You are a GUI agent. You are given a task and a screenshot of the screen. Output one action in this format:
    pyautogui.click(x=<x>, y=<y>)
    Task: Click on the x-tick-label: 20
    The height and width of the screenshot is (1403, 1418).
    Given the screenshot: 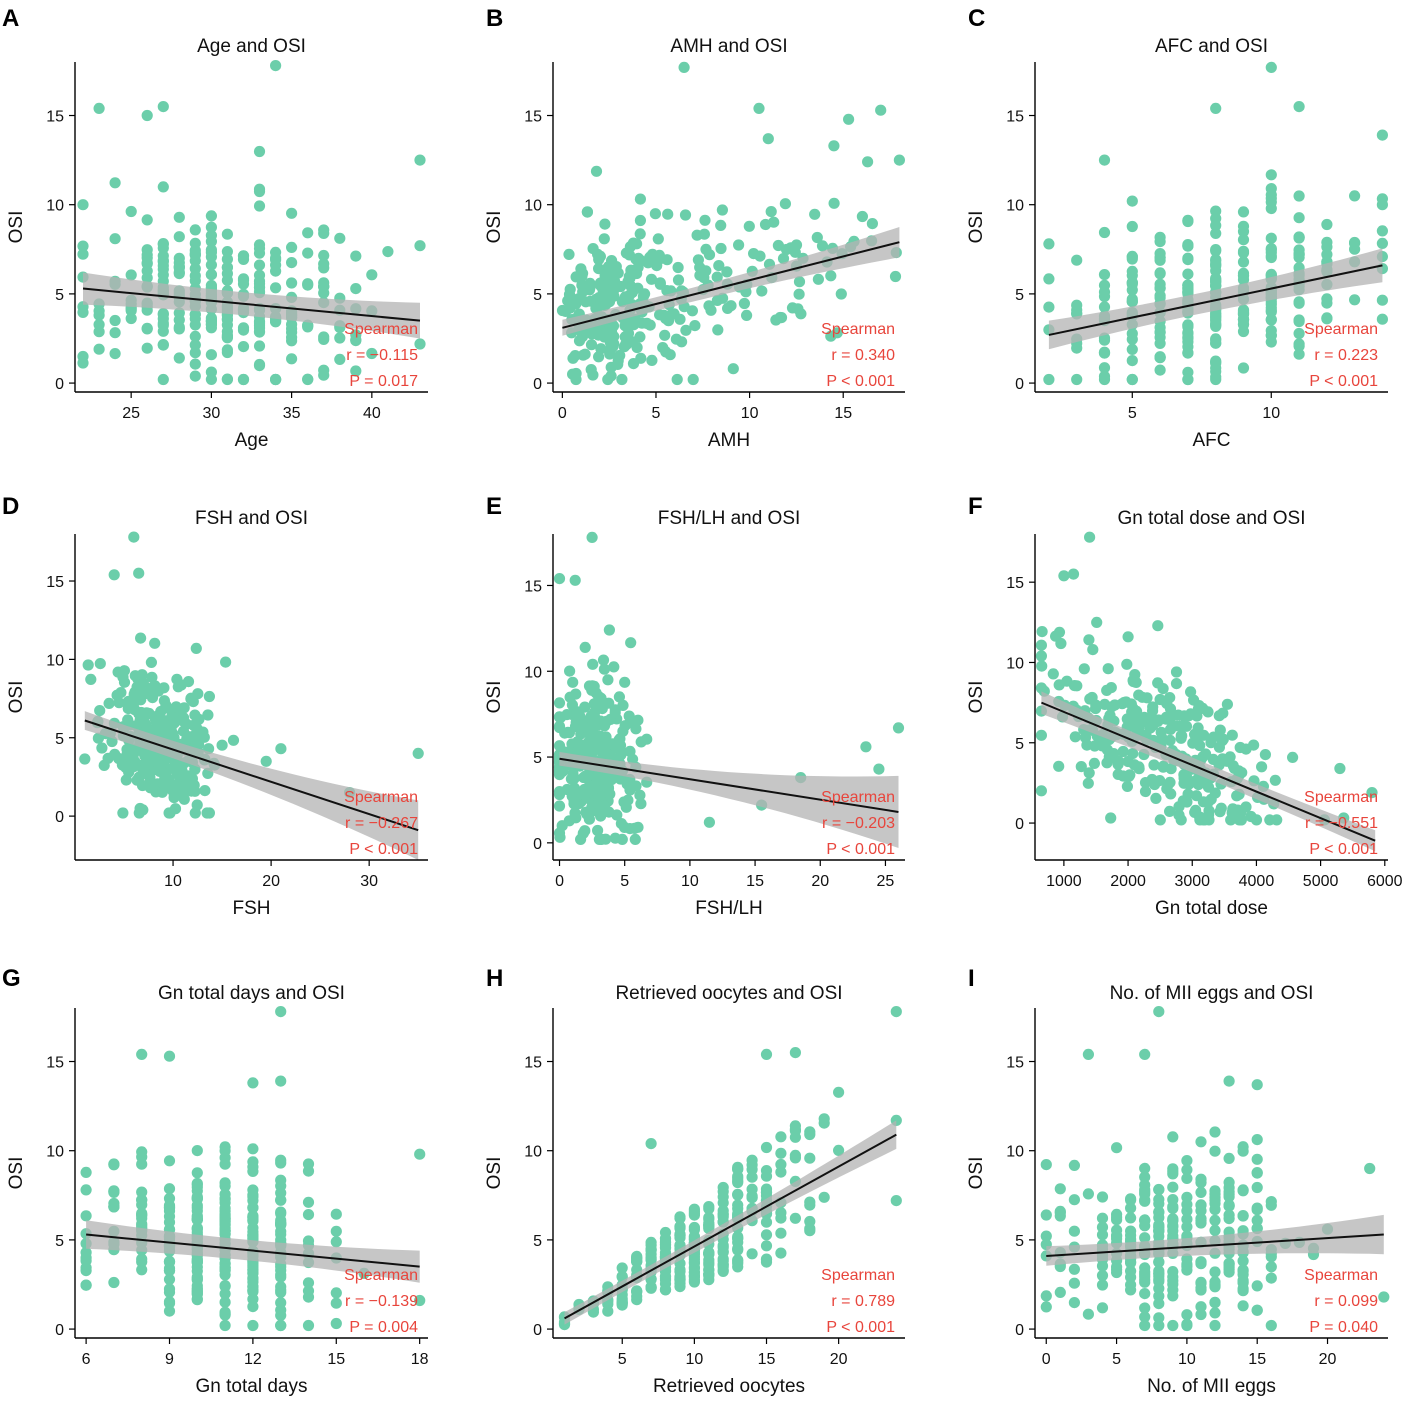 What is the action you would take?
    pyautogui.click(x=839, y=1359)
    